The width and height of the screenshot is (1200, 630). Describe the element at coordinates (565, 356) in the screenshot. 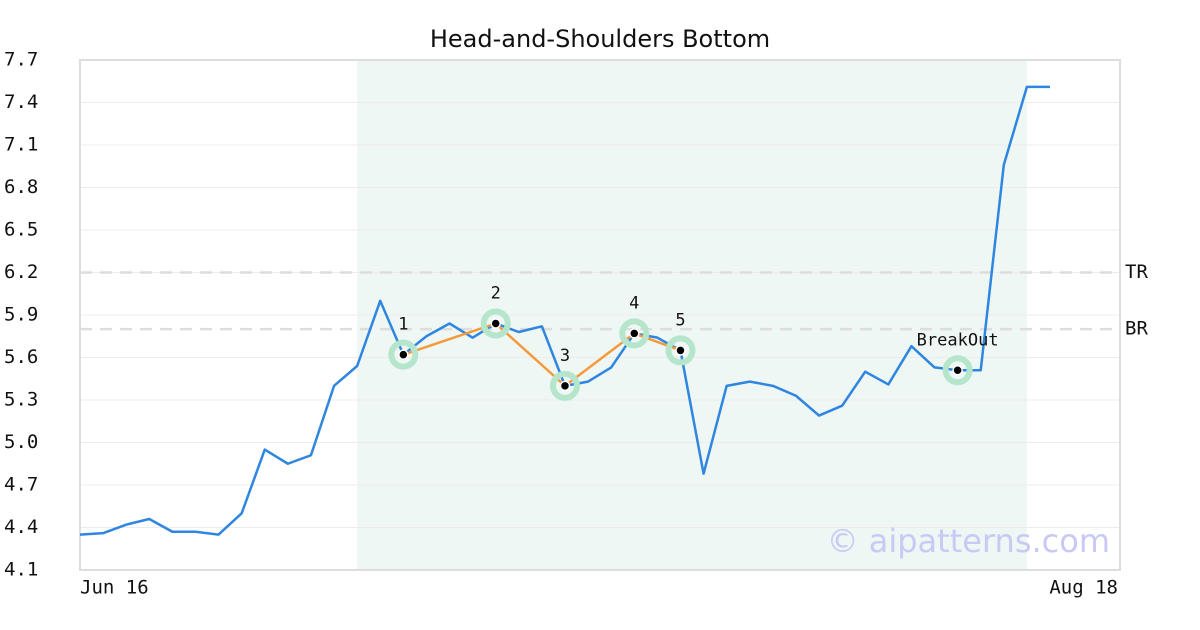

I see `point-label: 3` at that location.